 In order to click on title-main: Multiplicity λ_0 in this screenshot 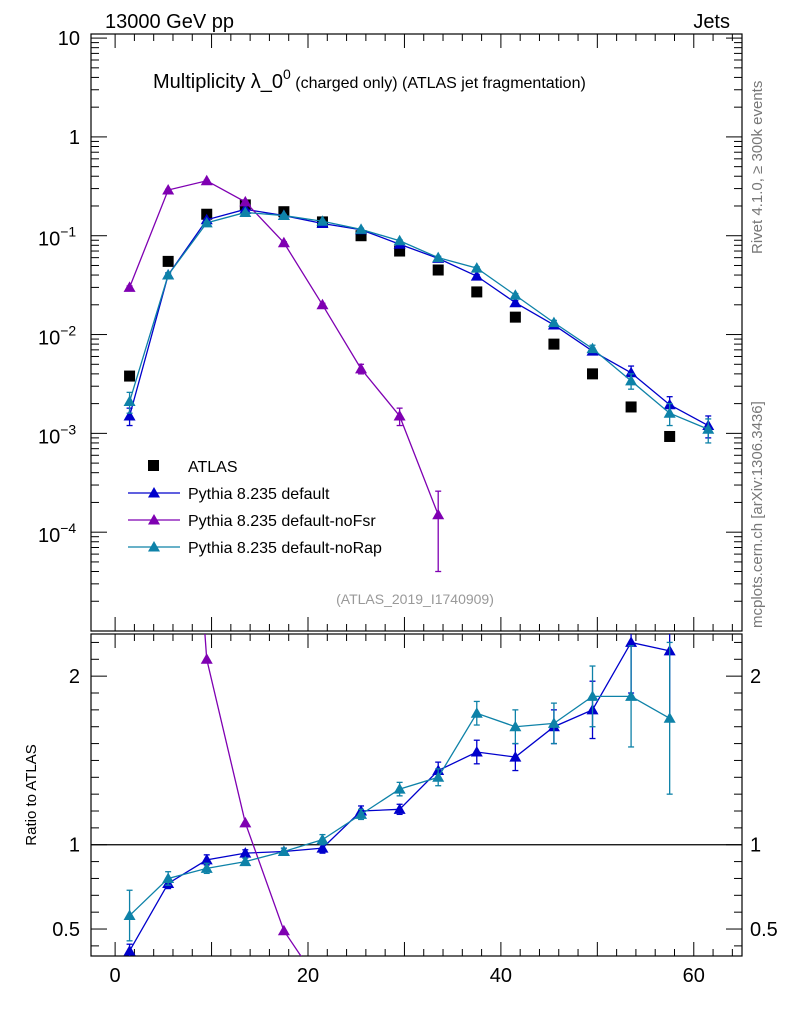, I will do `click(218, 82)`.